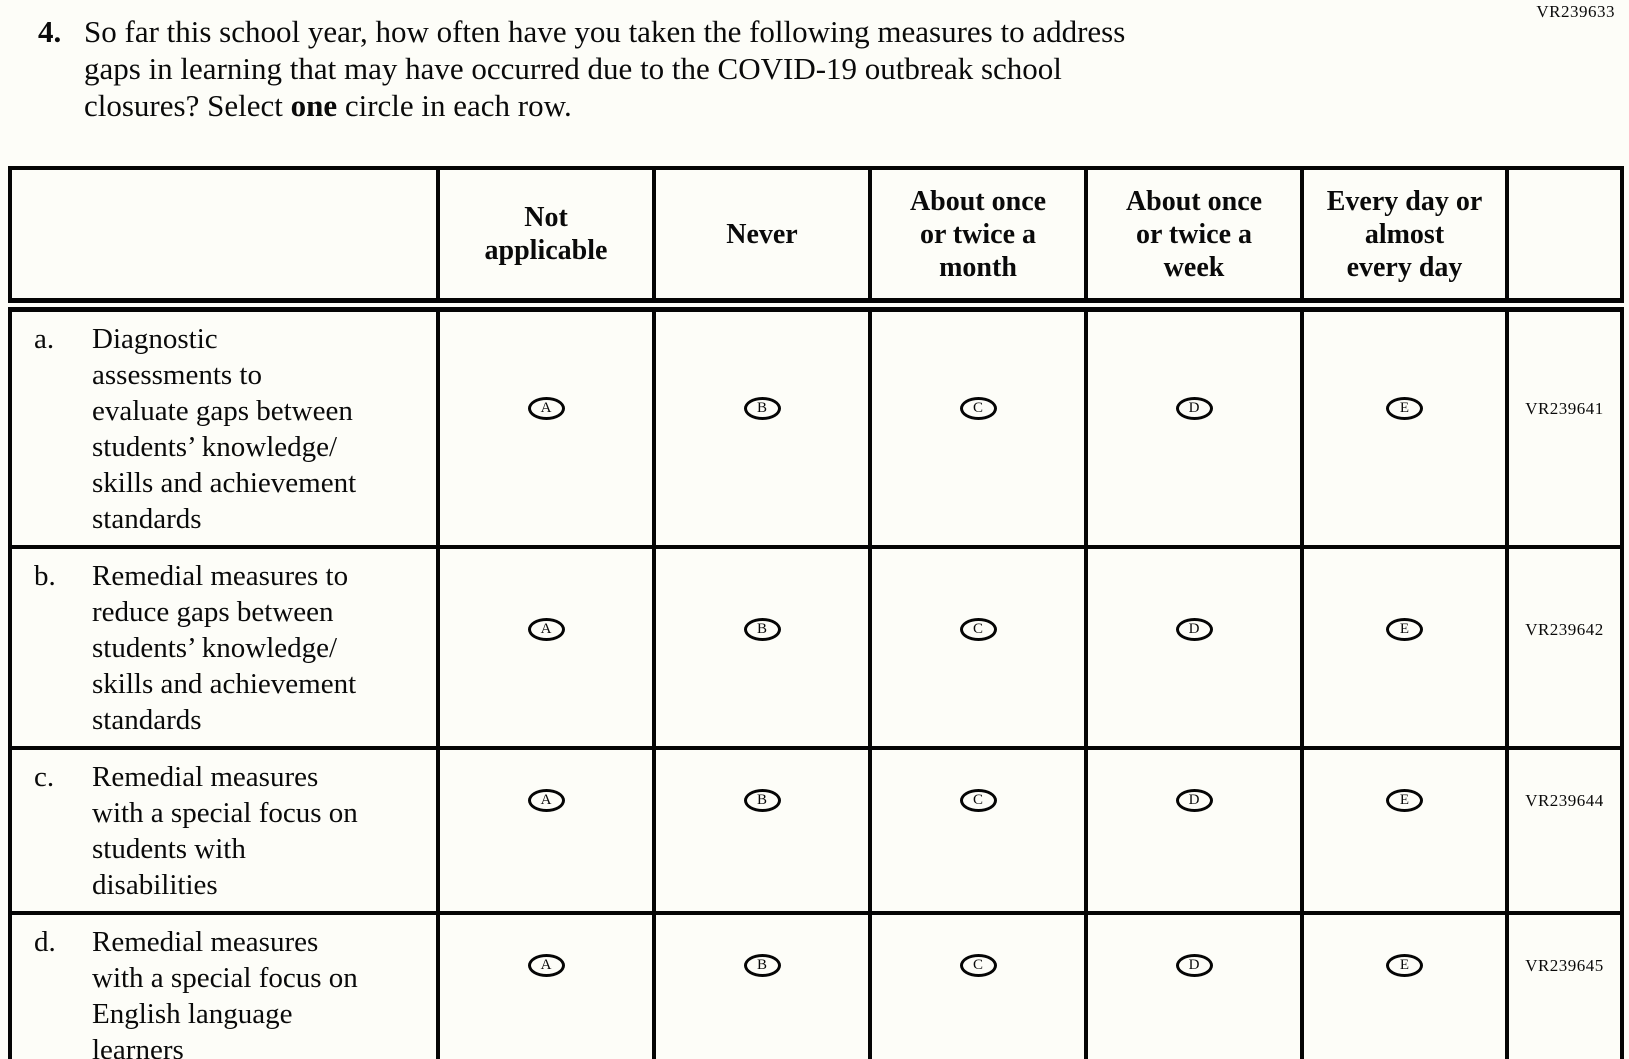  What do you see at coordinates (978, 629) in the screenshot?
I see `response-bubble-b-C: C` at bounding box center [978, 629].